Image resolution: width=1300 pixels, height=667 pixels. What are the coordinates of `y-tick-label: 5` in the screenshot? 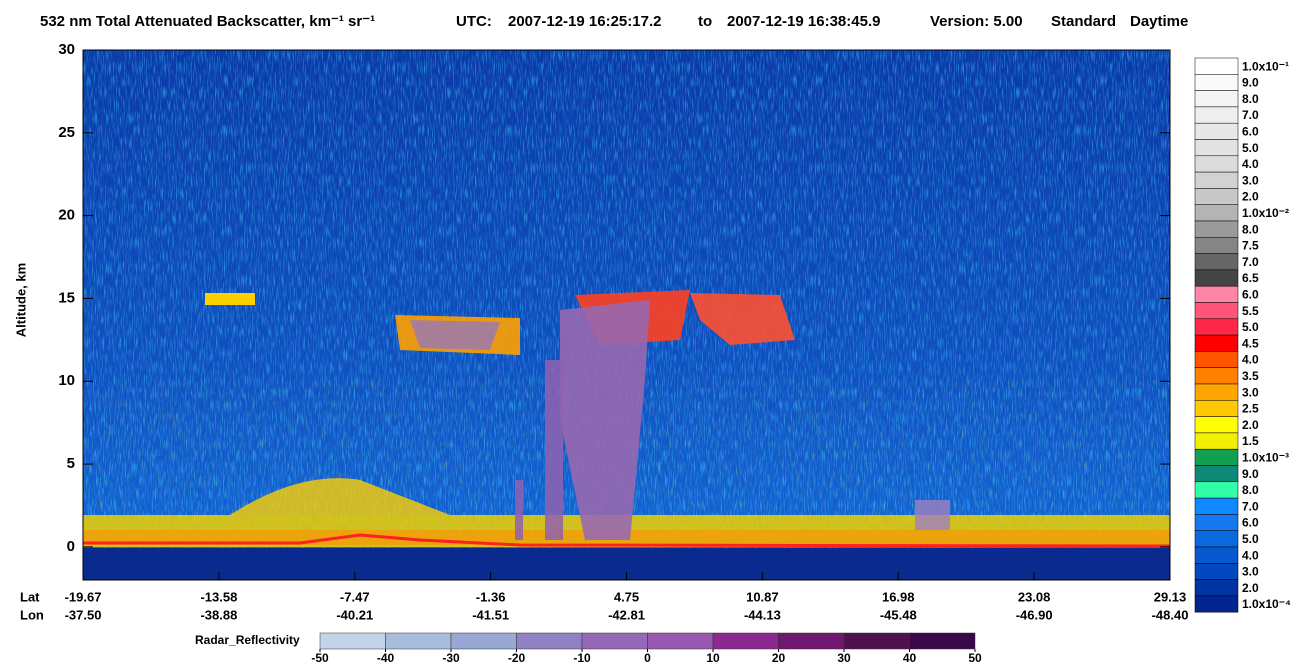 It's located at (71, 463).